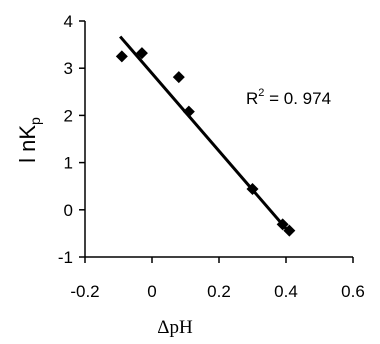 The width and height of the screenshot is (380, 344). Describe the element at coordinates (68, 115) in the screenshot. I see `y-tick-label: 2` at that location.